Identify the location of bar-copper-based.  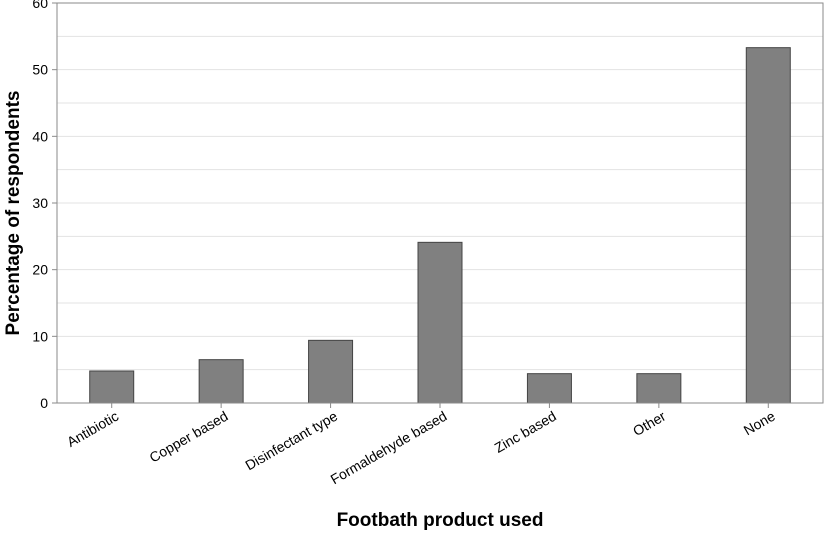
(221, 381).